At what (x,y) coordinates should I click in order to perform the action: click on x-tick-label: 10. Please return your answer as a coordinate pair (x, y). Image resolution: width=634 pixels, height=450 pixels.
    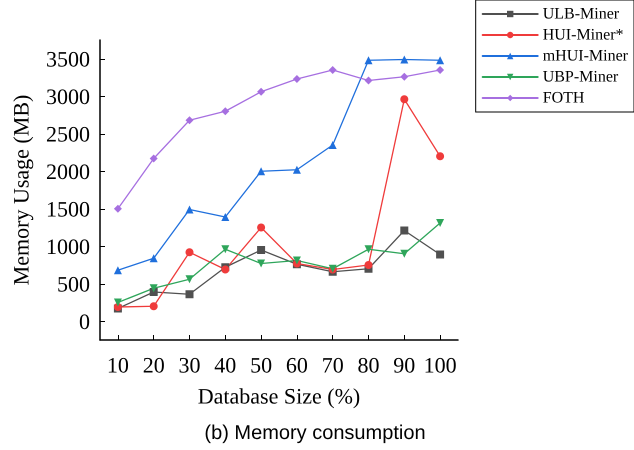
    Looking at the image, I should click on (117, 365).